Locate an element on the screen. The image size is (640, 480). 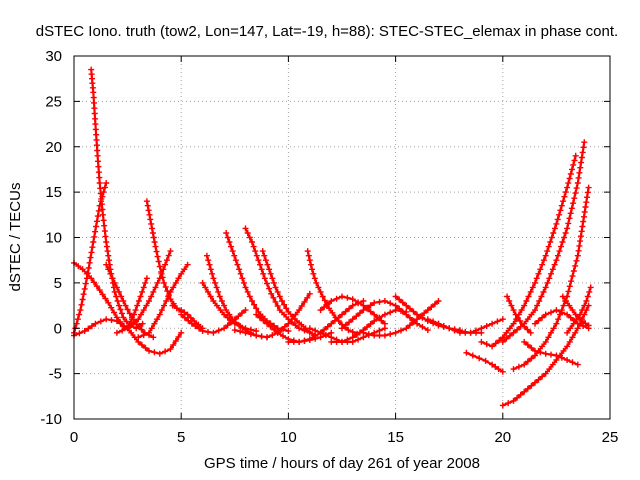
y-tick-label: 20 is located at coordinates (53, 147).